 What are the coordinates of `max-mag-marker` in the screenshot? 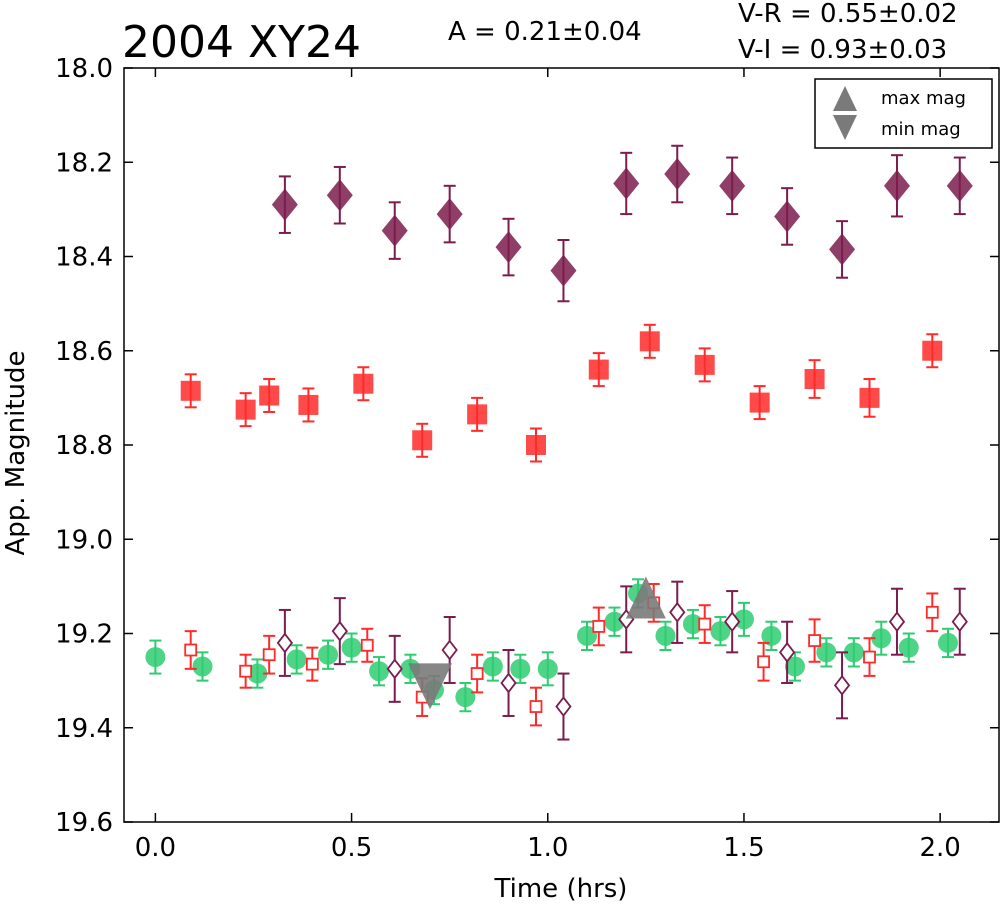 It's located at (645, 597).